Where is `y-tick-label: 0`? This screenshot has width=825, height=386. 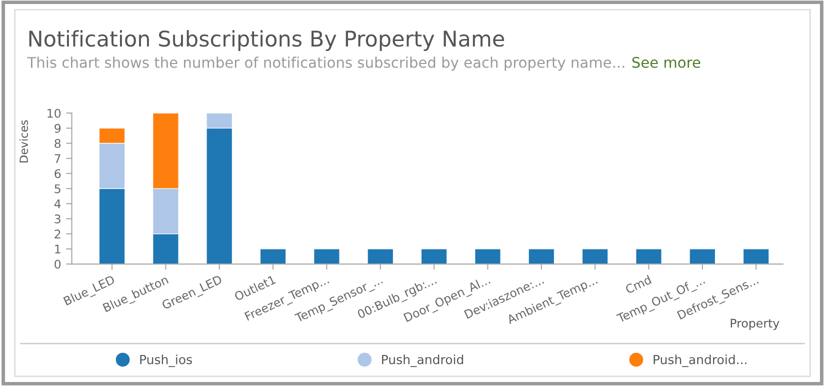
y-tick-label: 0 is located at coordinates (57, 264).